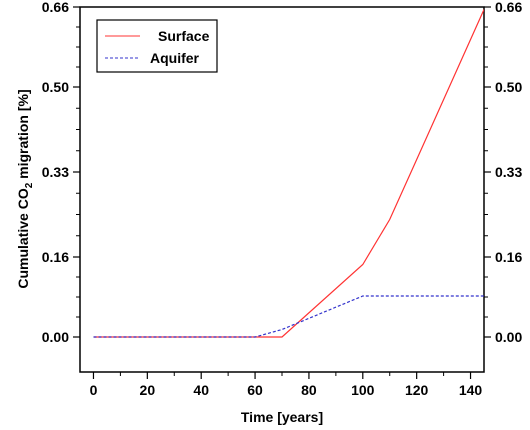  Describe the element at coordinates (508, 337) in the screenshot. I see `y-tick-label-right: 0.00` at that location.